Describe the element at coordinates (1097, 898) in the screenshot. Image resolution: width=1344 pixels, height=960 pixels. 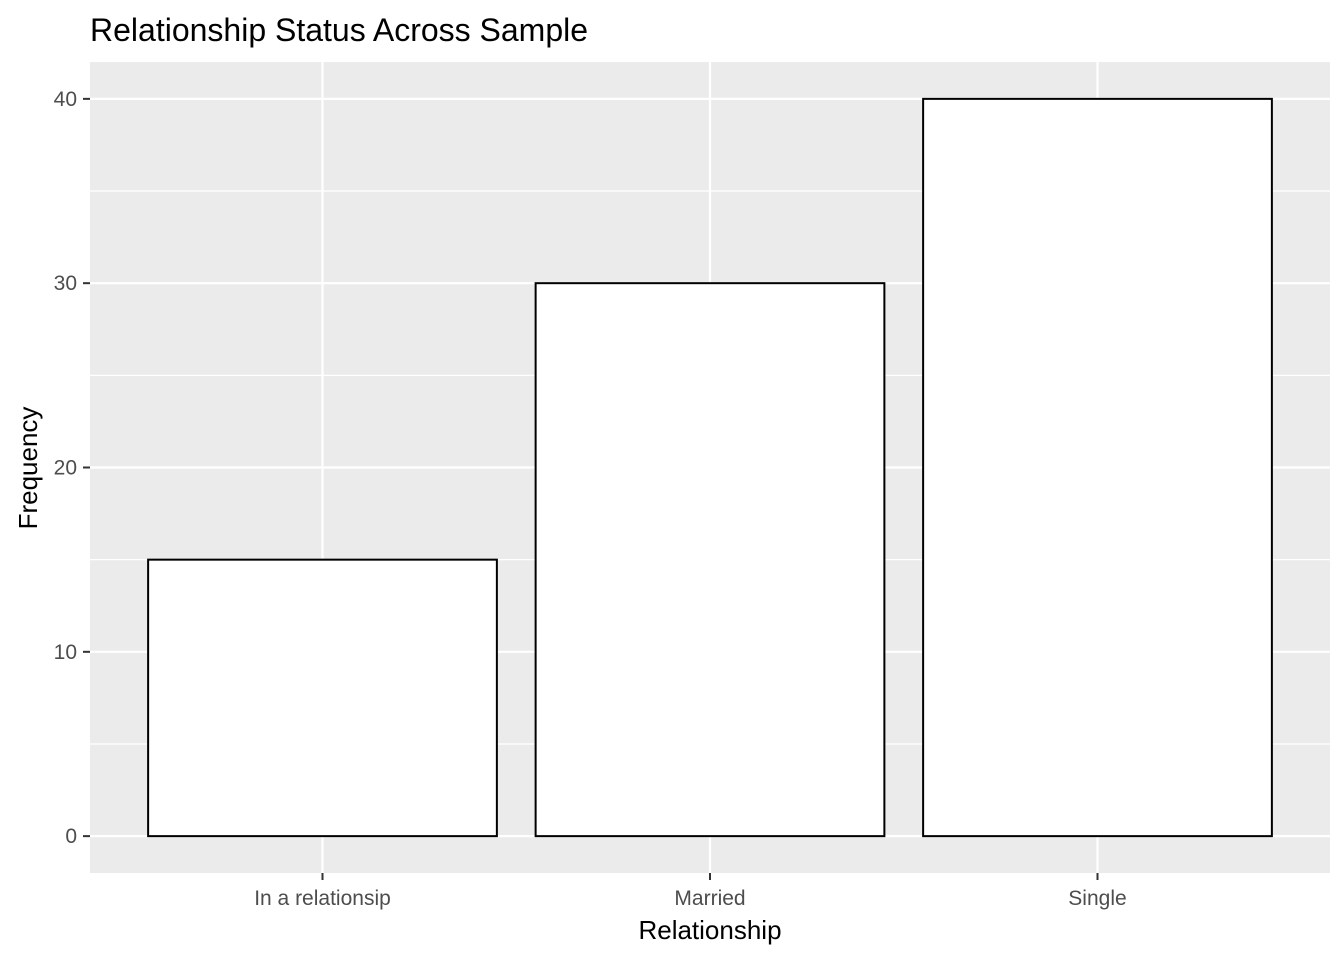
I see `x-tick-label: Single` at that location.